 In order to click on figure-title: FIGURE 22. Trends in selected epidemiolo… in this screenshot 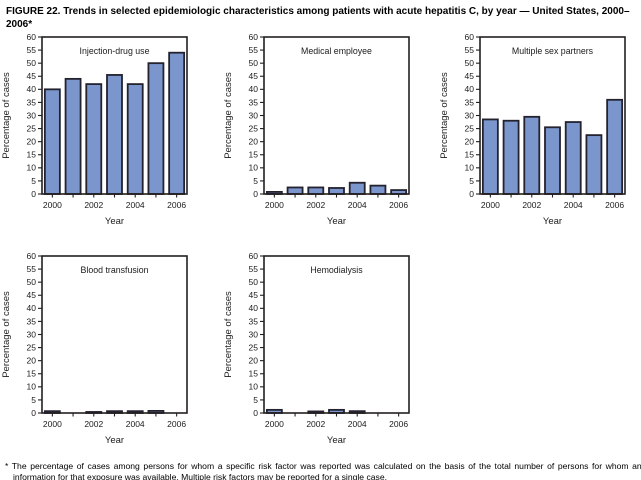, I will do `click(318, 18)`.